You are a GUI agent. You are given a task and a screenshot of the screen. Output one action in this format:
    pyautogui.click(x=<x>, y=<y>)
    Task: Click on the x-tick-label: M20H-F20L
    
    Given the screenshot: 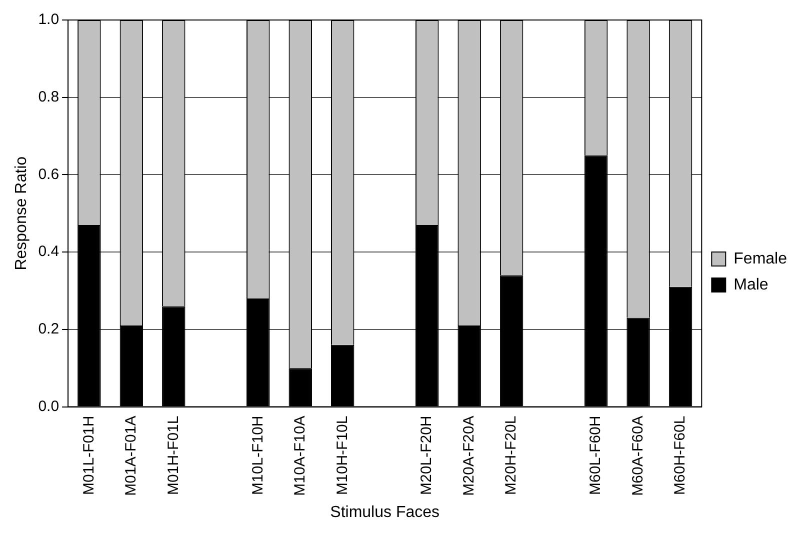 What is the action you would take?
    pyautogui.click(x=511, y=455)
    